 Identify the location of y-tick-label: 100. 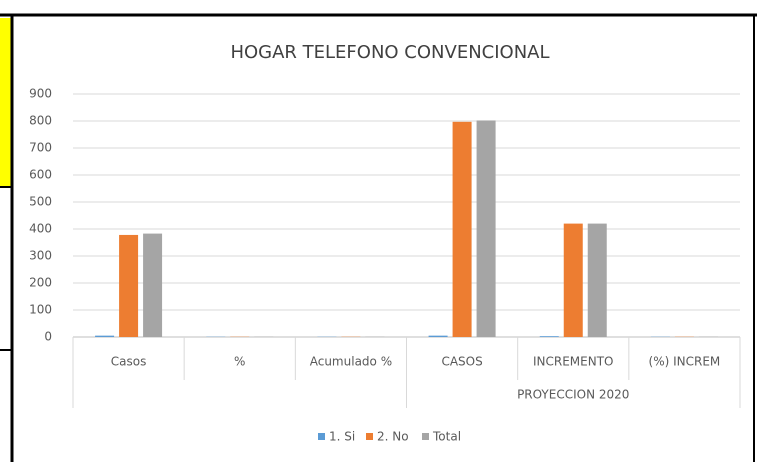
(40, 310).